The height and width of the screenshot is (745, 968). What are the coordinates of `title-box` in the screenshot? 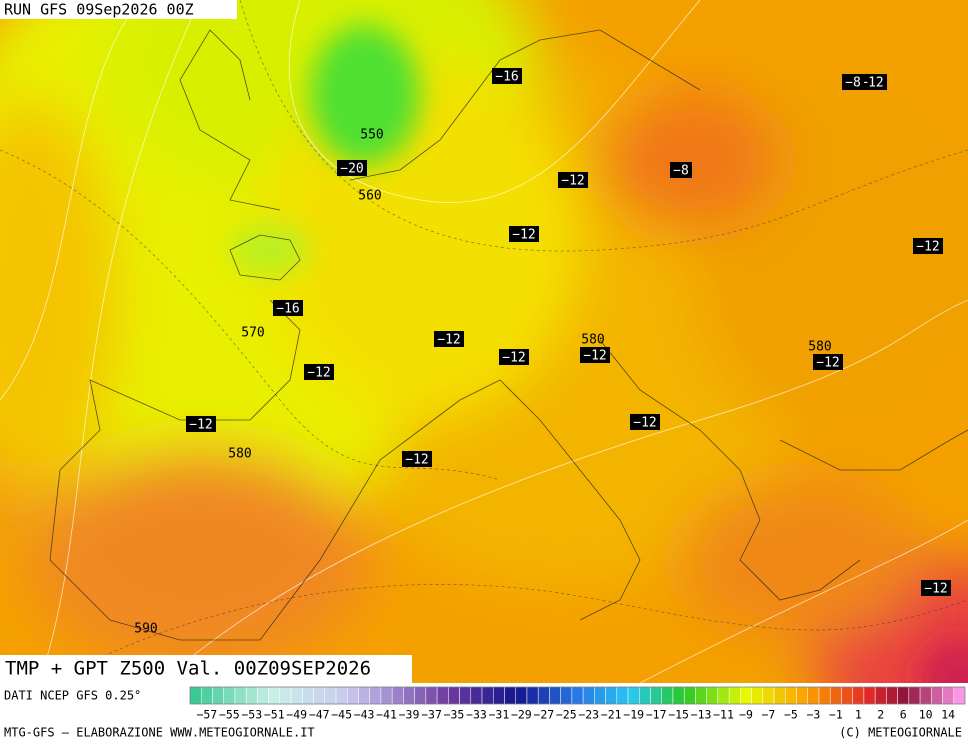 It's located at (206, 669).